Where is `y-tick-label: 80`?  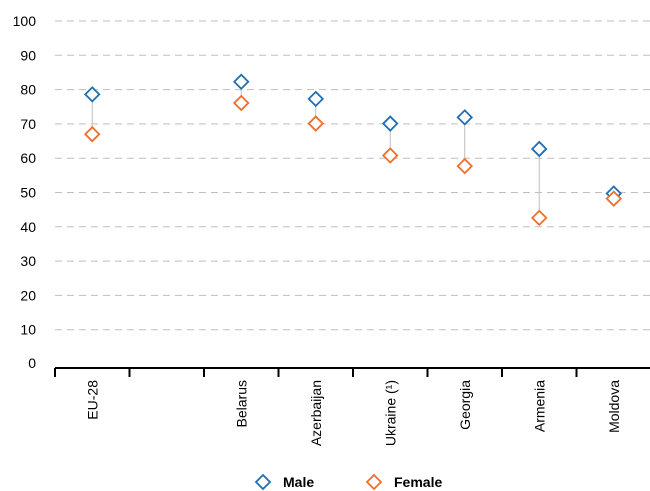 y-tick-label: 80 is located at coordinates (28, 90).